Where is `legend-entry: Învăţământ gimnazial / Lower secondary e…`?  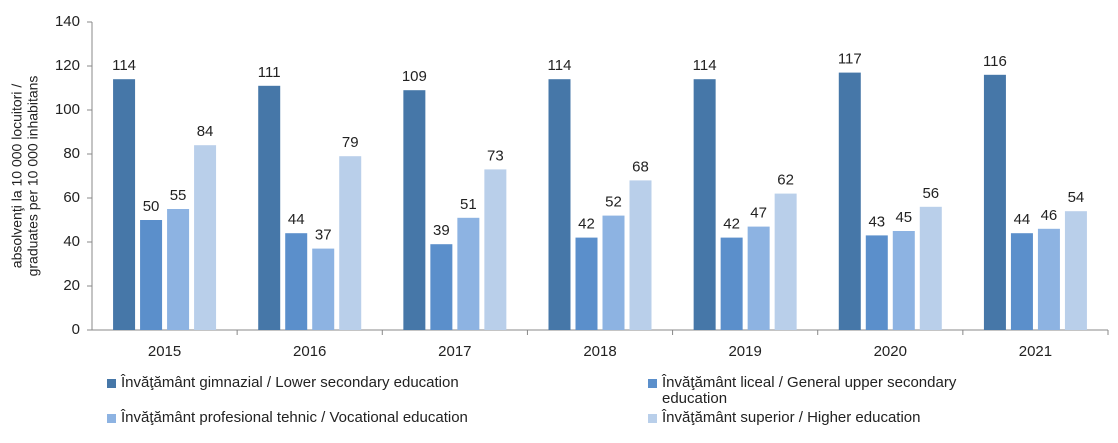
legend-entry: Învăţământ gimnazial / Lower secondary e… is located at coordinates (349, 383).